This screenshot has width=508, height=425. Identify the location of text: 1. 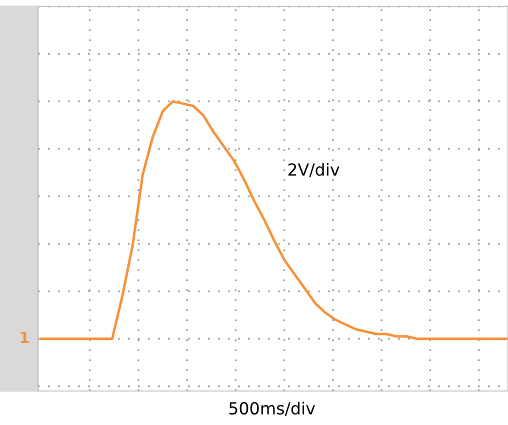
(24, 337).